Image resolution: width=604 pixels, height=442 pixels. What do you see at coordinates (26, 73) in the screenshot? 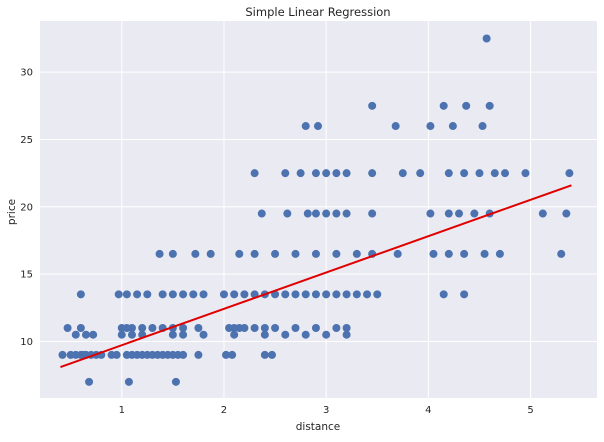
I see `y-tick-label: 30` at bounding box center [26, 73].